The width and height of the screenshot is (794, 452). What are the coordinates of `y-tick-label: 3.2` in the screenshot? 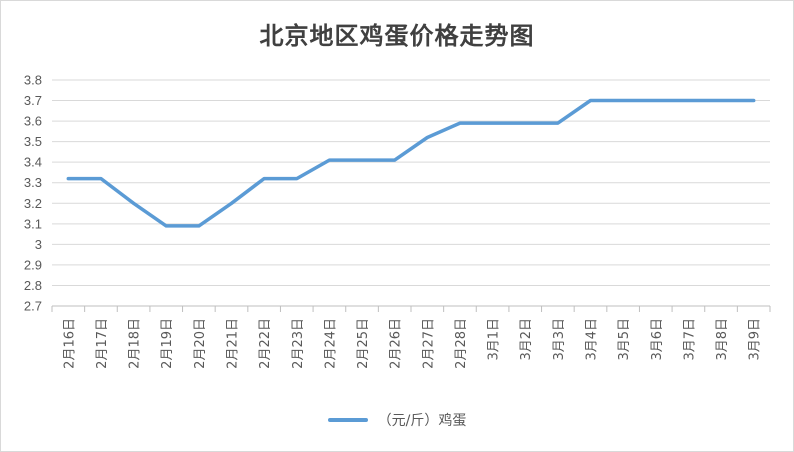 It's located at (33, 203).